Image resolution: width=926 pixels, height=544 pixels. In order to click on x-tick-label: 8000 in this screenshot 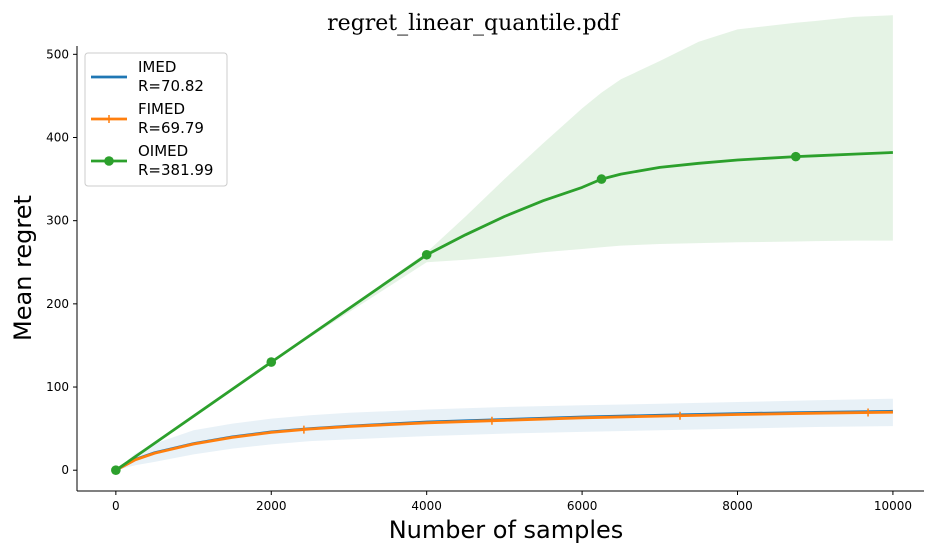, I will do `click(737, 506)`.